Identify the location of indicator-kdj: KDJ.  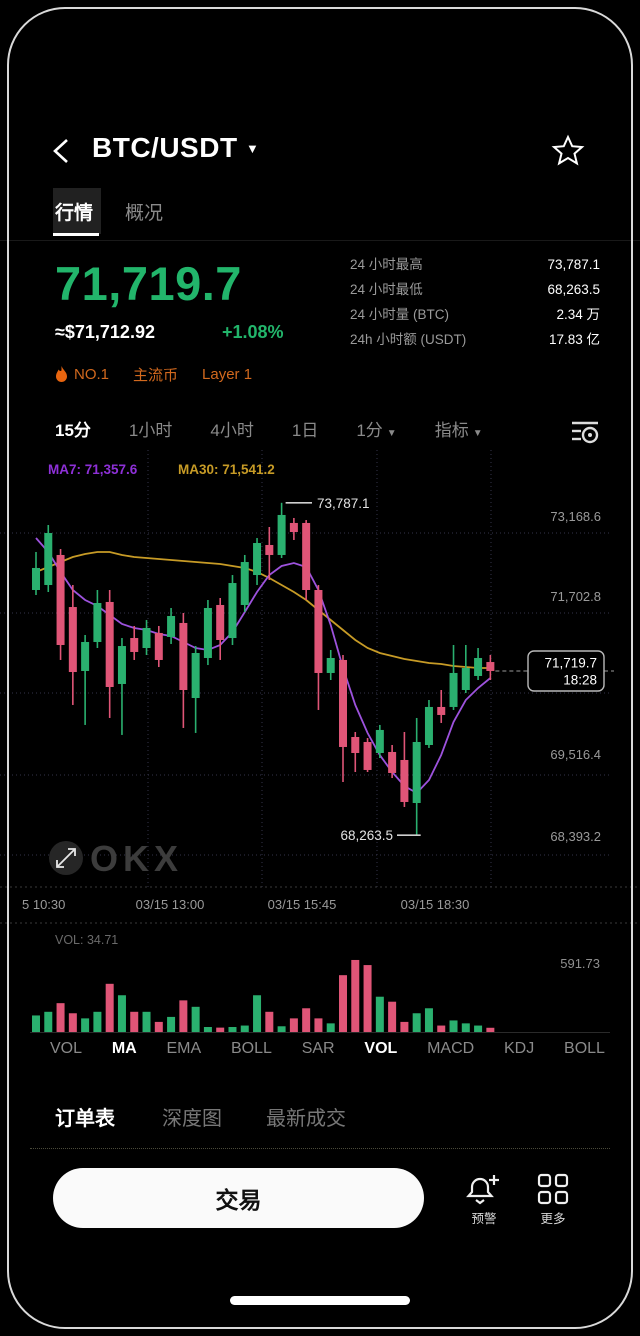
(519, 1048).